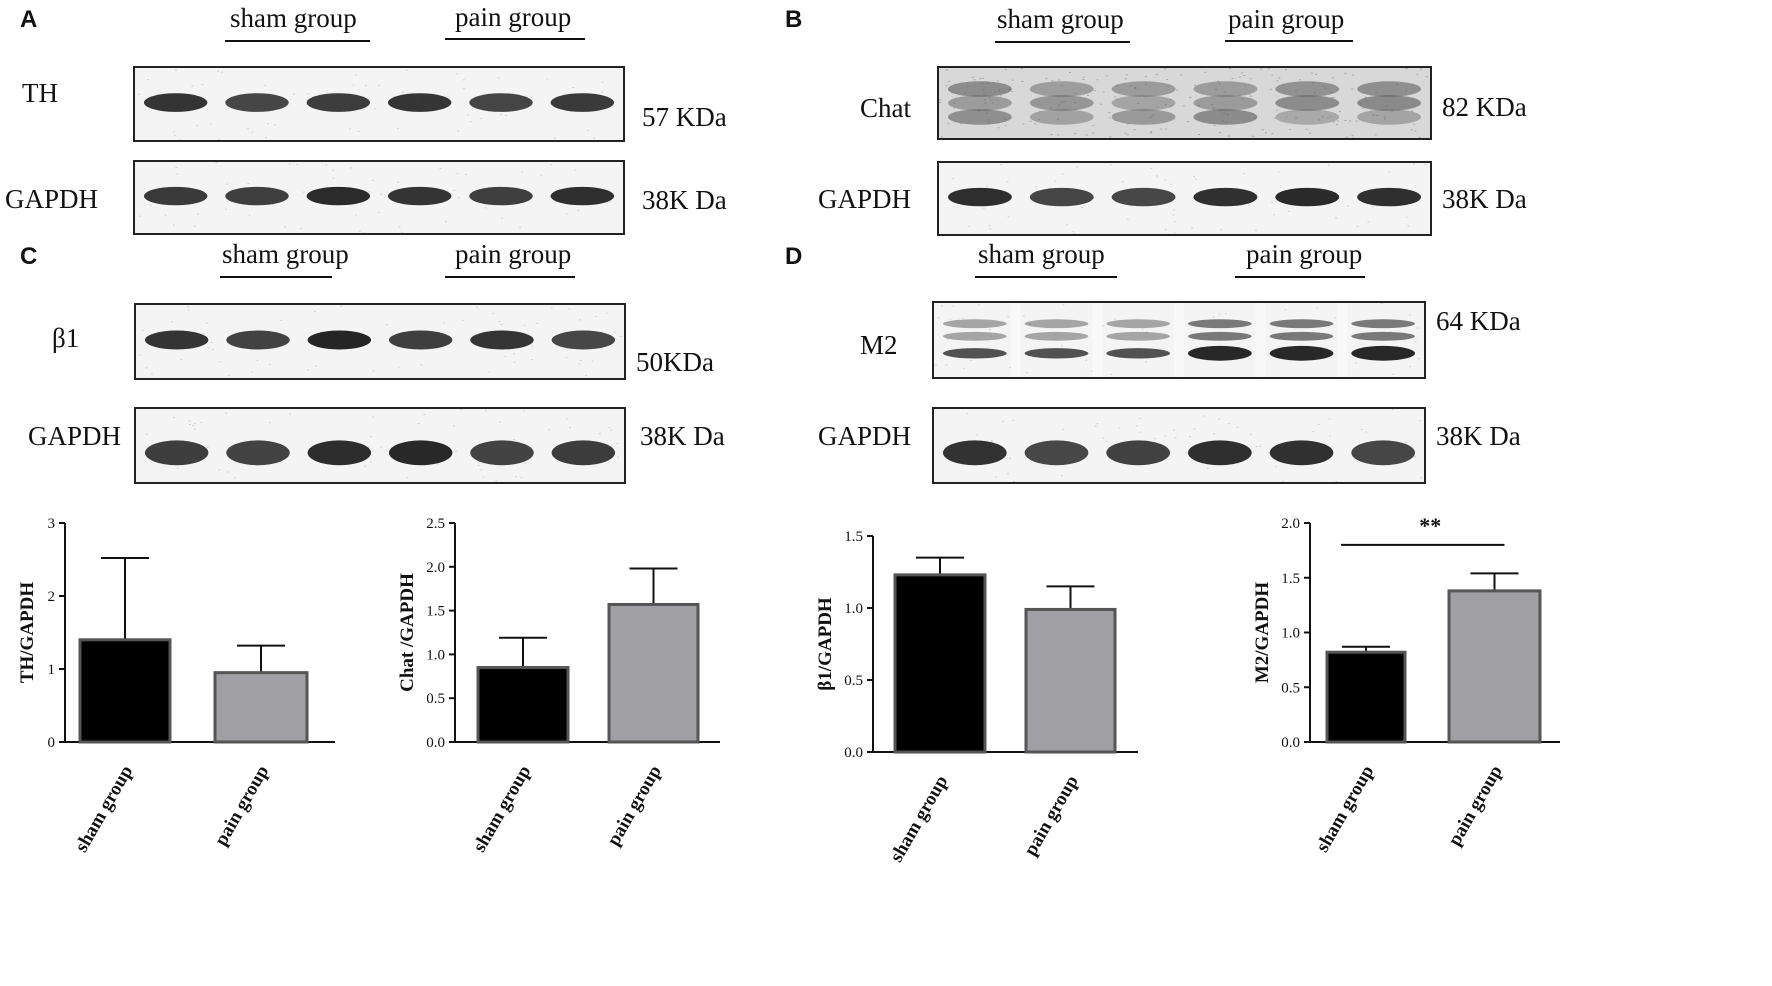 This screenshot has height=986, width=1772. Describe the element at coordinates (675, 362) in the screenshot. I see `panel-c-protein-kda: 50KDa` at that location.